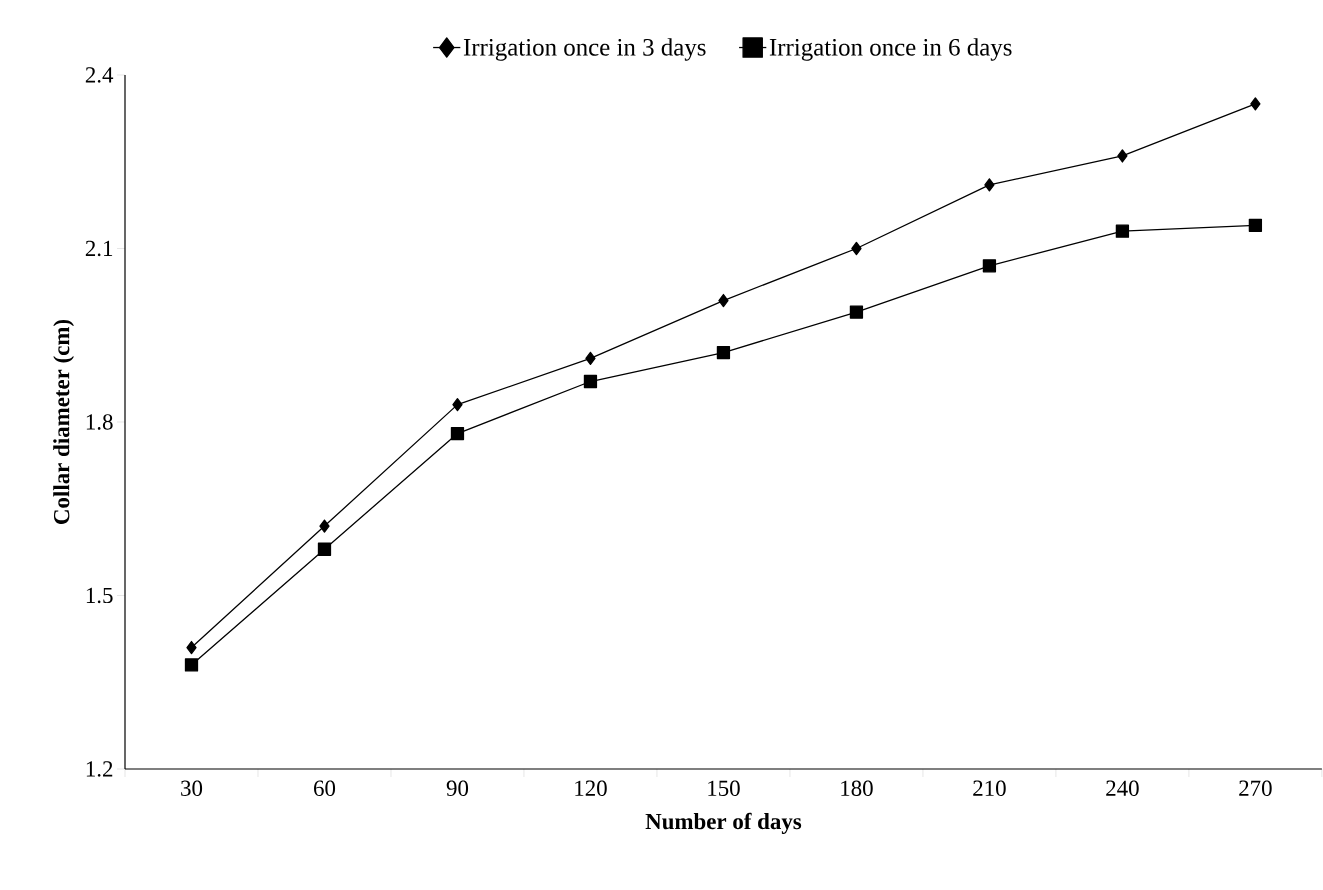 This screenshot has width=1323, height=890. I want to click on x-tick-label: 180, so click(857, 788).